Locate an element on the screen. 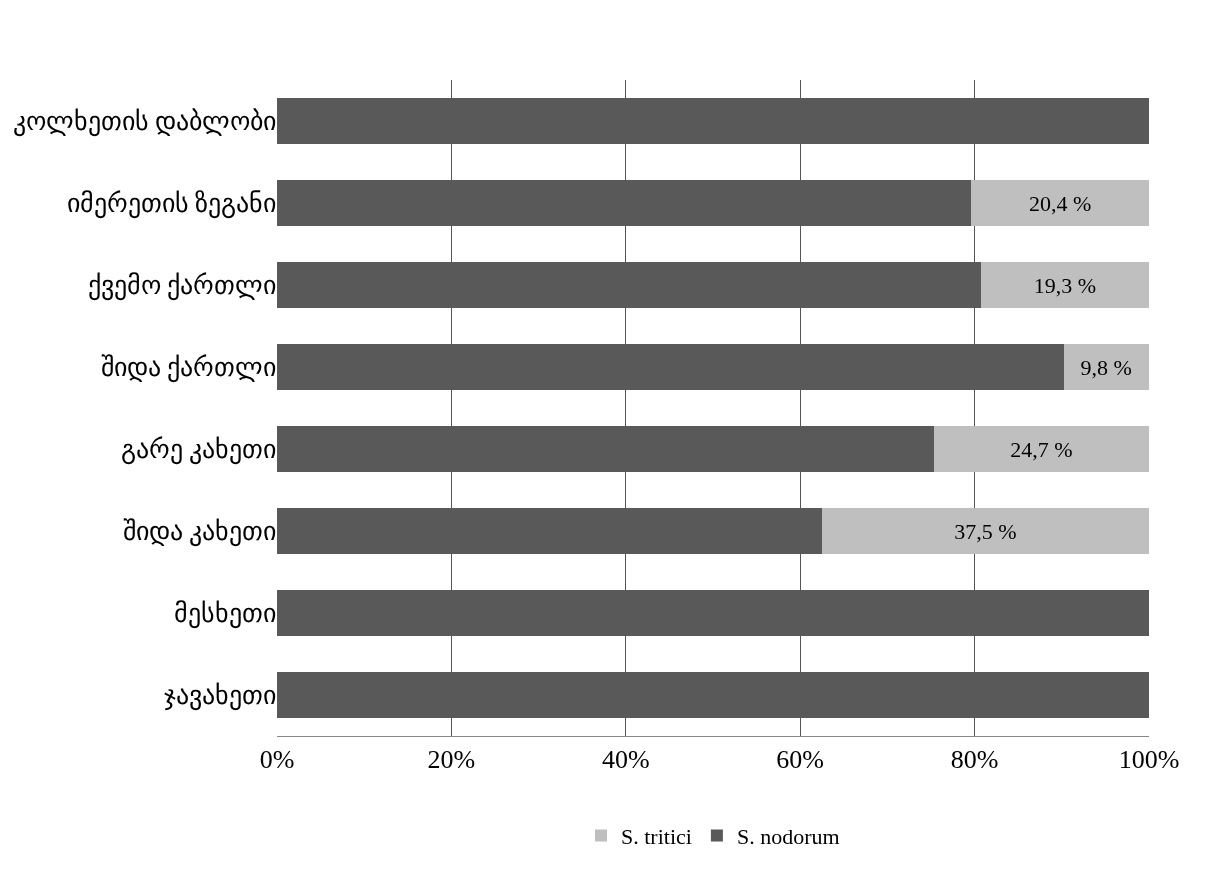 Image resolution: width=1209 pixels, height=886 pixels. x-tick-label: 100% is located at coordinates (1149, 760).